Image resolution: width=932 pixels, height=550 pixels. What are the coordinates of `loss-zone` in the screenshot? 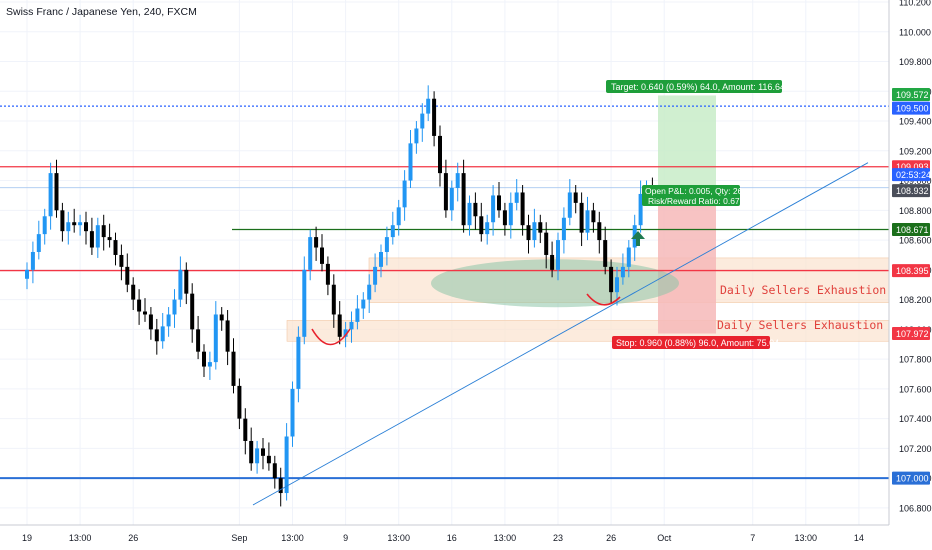 It's located at (687, 262).